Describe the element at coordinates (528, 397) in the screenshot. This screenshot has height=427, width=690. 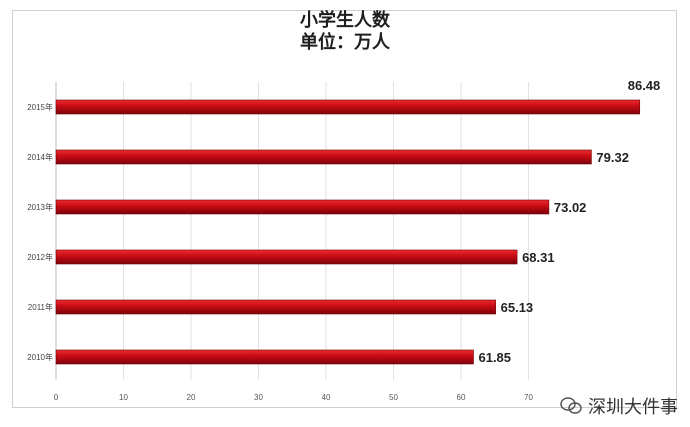
I see `x-tick-label: 70` at that location.